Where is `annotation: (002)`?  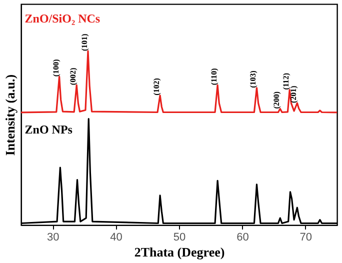 annotation: (002) is located at coordinates (73, 76).